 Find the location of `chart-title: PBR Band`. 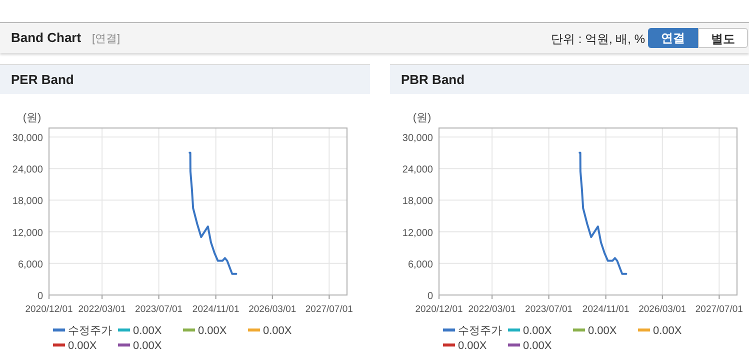

chart-title: PBR Band is located at coordinates (433, 79).